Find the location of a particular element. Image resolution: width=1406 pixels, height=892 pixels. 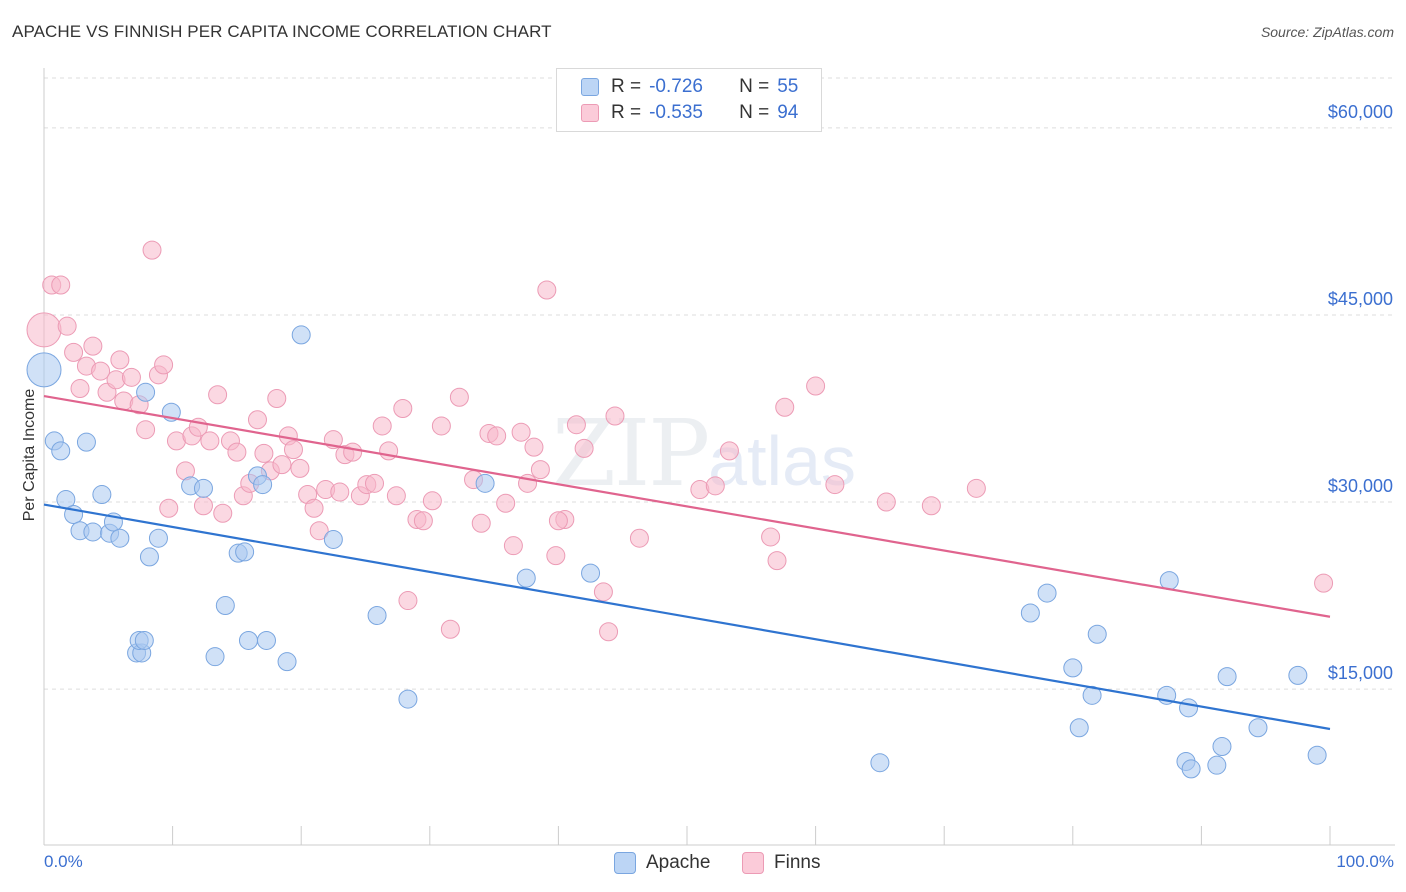

y-tick-label: $45,000 is located at coordinates (1360, 299).